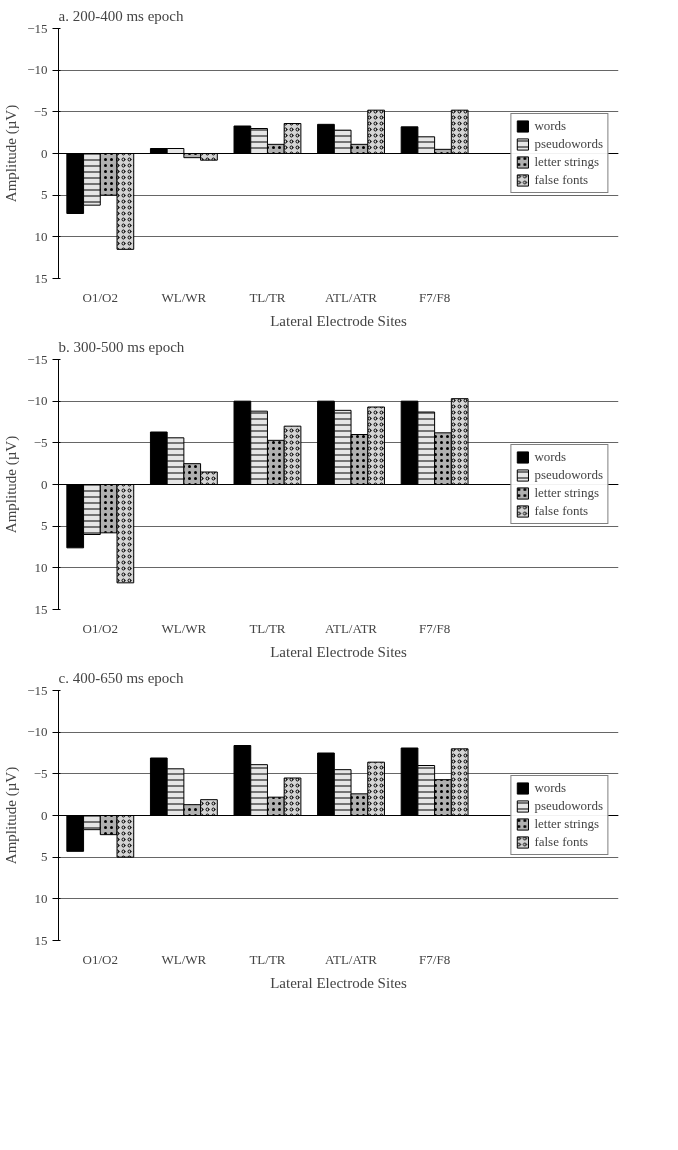 This screenshot has width=678, height=1150. Describe the element at coordinates (121, 346) in the screenshot. I see `chart-title: b. 300-500 ms epoch` at that location.